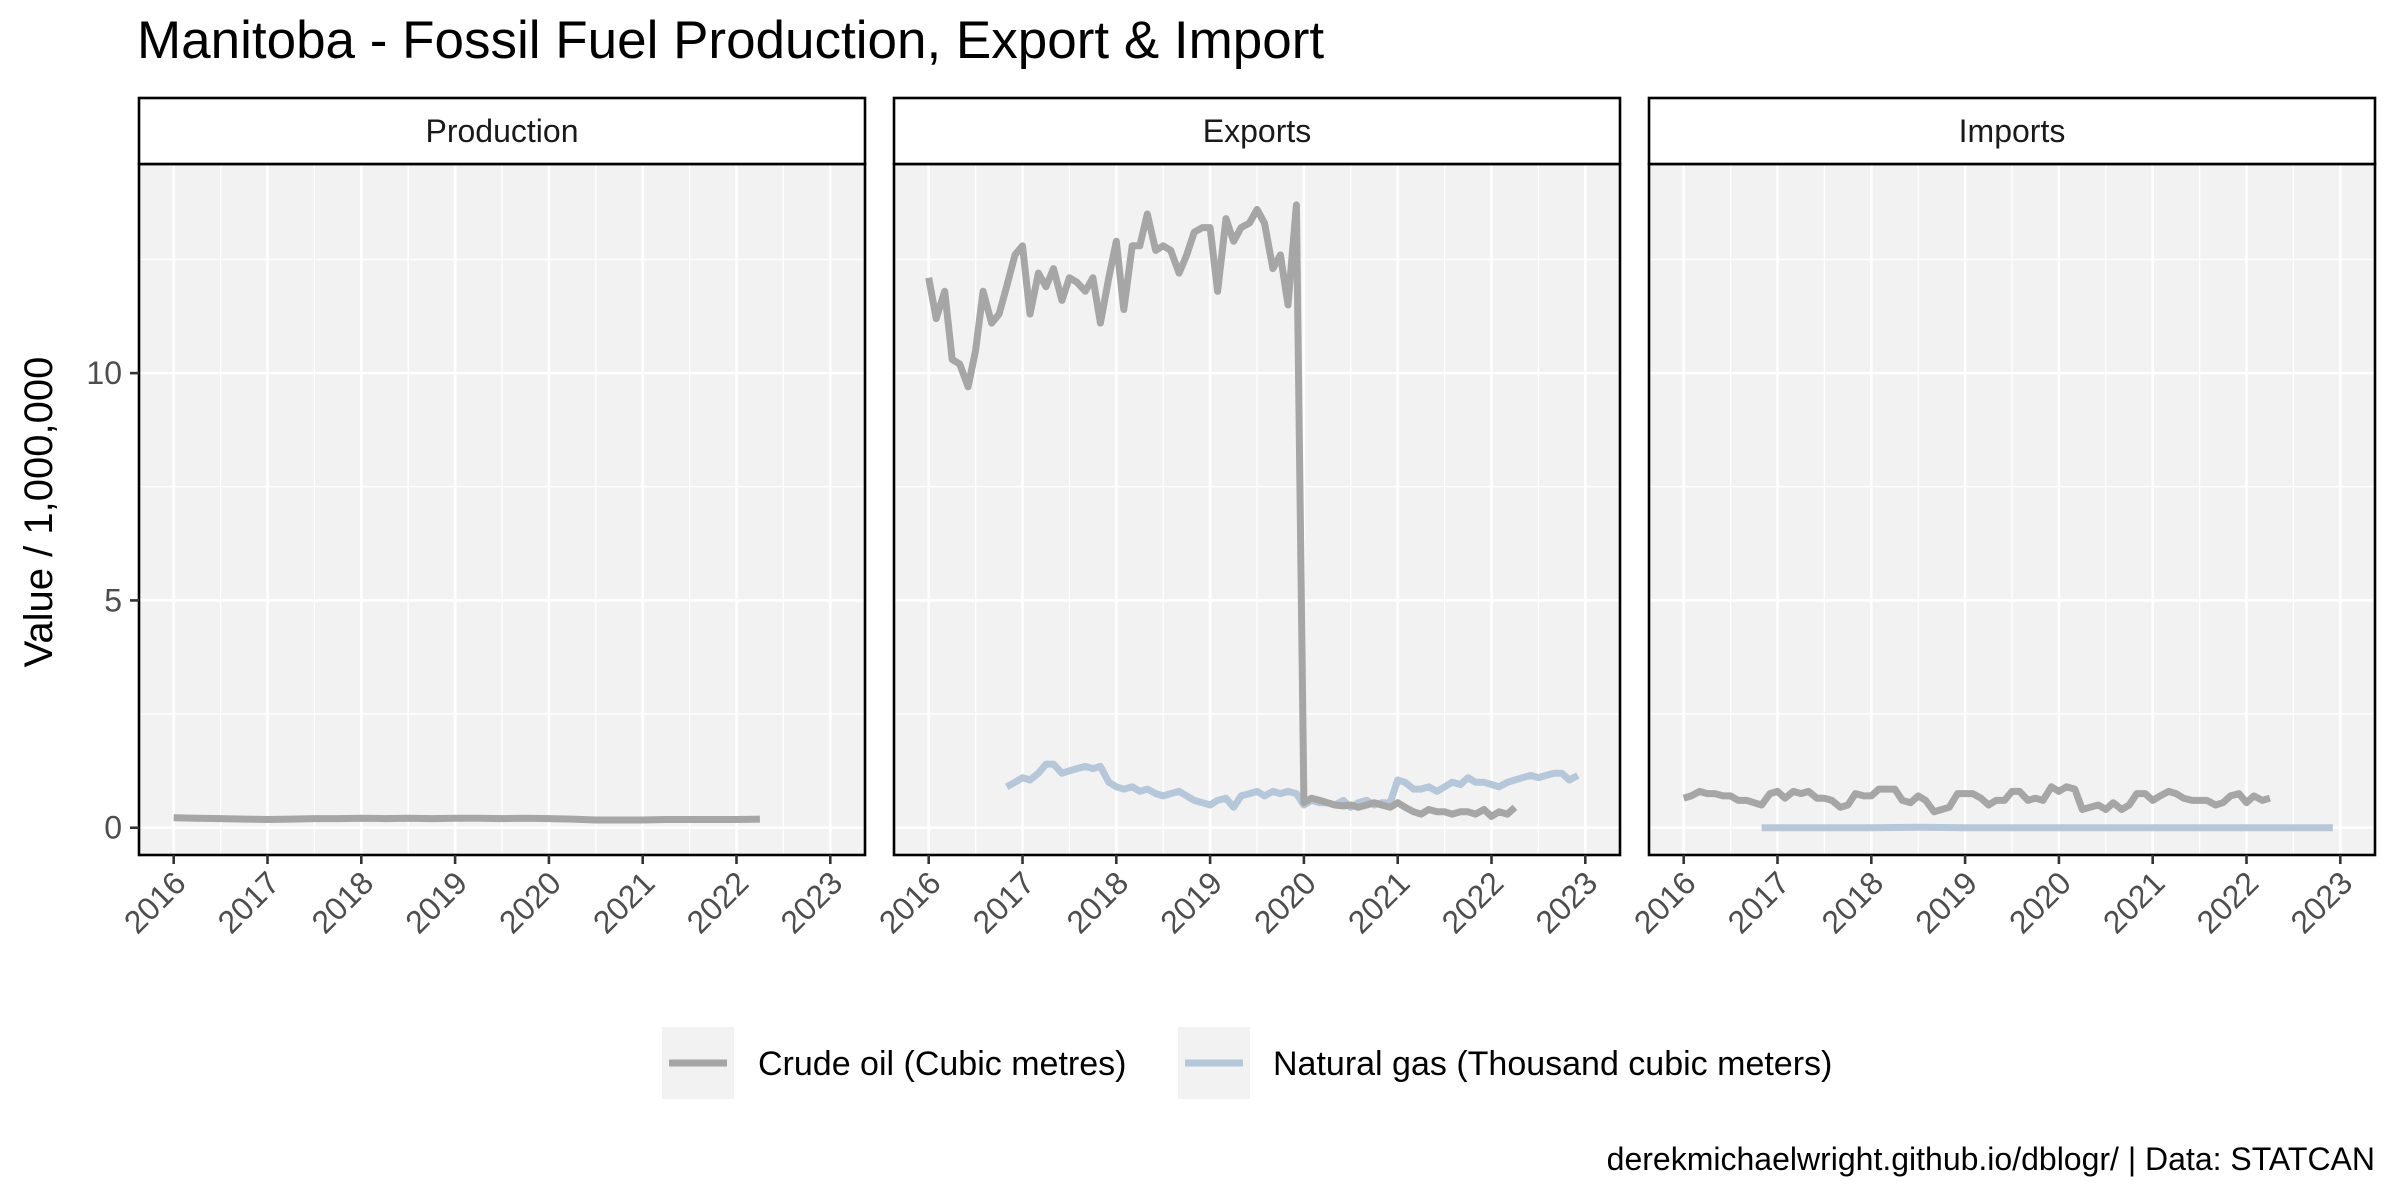 This screenshot has width=2400, height=1200. What do you see at coordinates (942, 1064) in the screenshot?
I see `legend-label: Crude oil (Cubic metres)` at bounding box center [942, 1064].